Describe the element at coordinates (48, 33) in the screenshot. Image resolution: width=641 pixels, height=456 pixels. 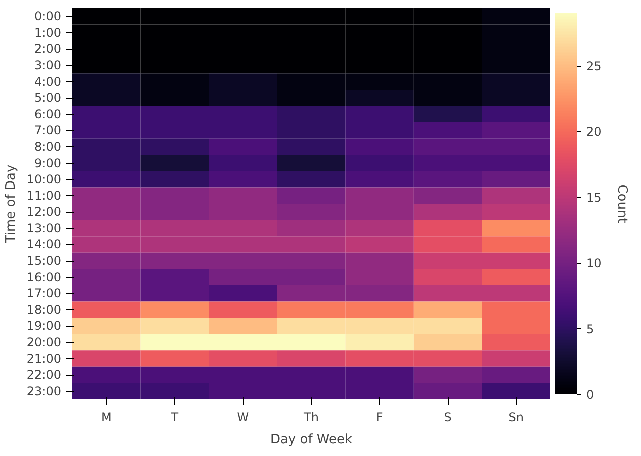
I see `y-tick-label: 1:00` at that location.